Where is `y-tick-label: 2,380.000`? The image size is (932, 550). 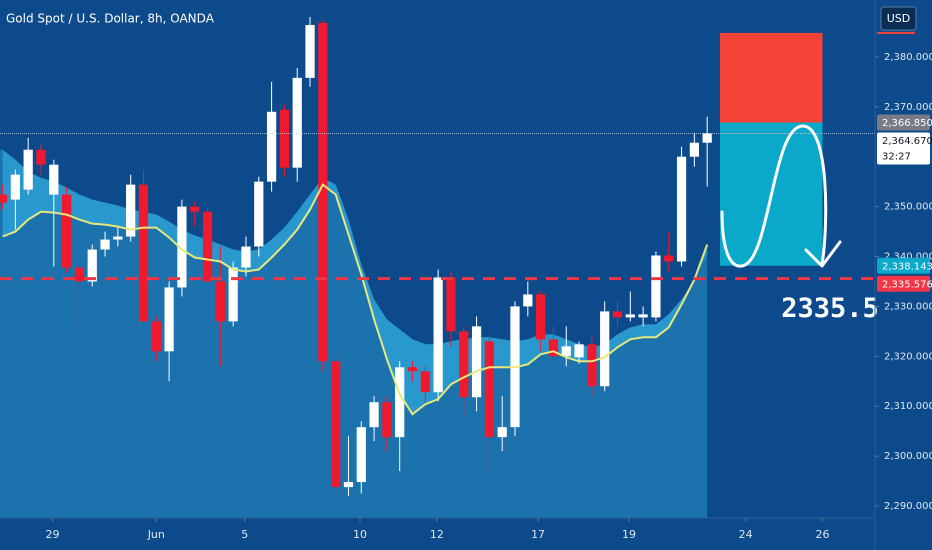
y-tick-label: 2,380.000 is located at coordinates (908, 57).